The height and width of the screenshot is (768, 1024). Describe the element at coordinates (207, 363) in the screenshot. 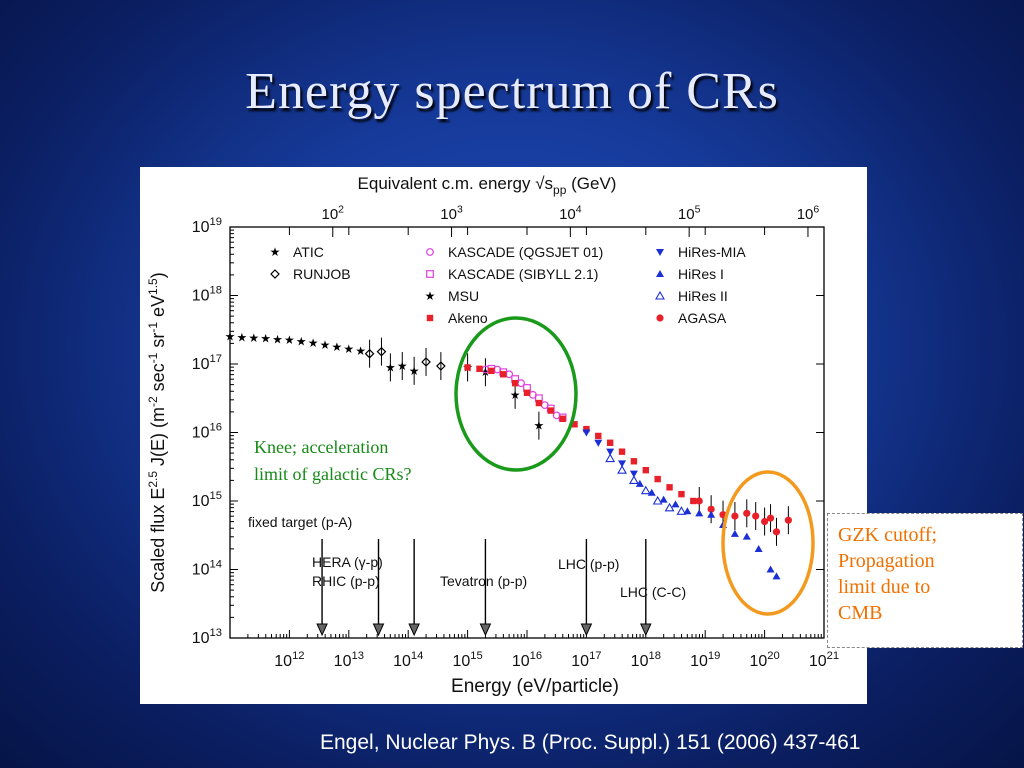

I see `y-tick-label: 1017` at that location.